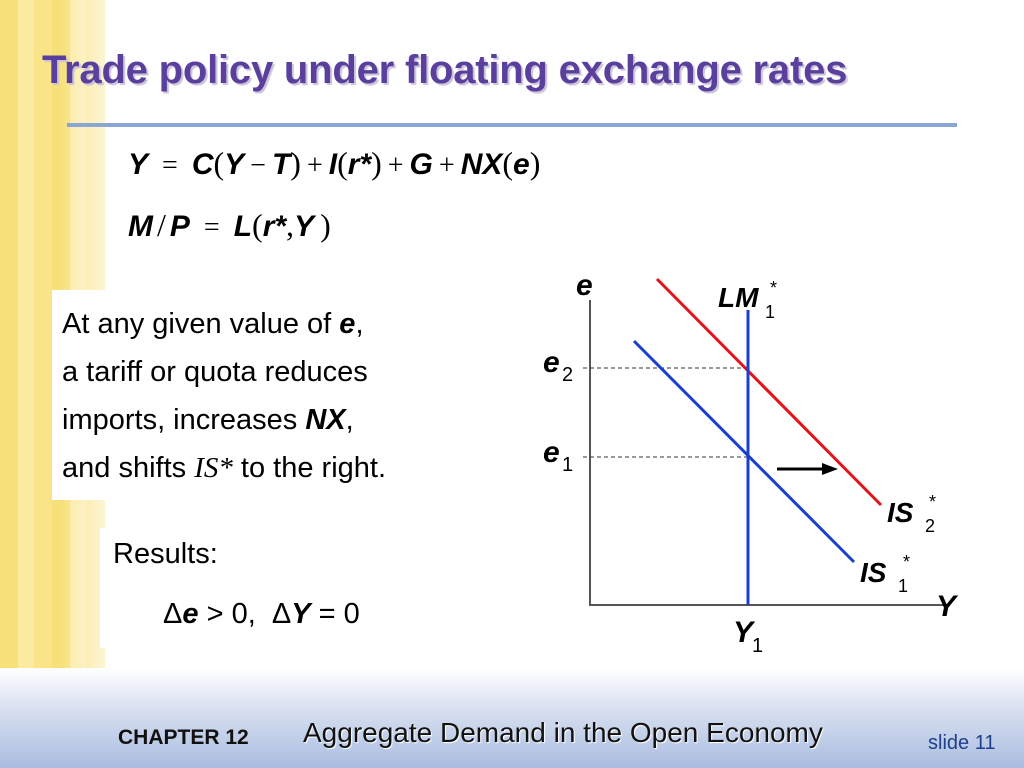  I want to click on is2-subscript: 2, so click(930, 526).